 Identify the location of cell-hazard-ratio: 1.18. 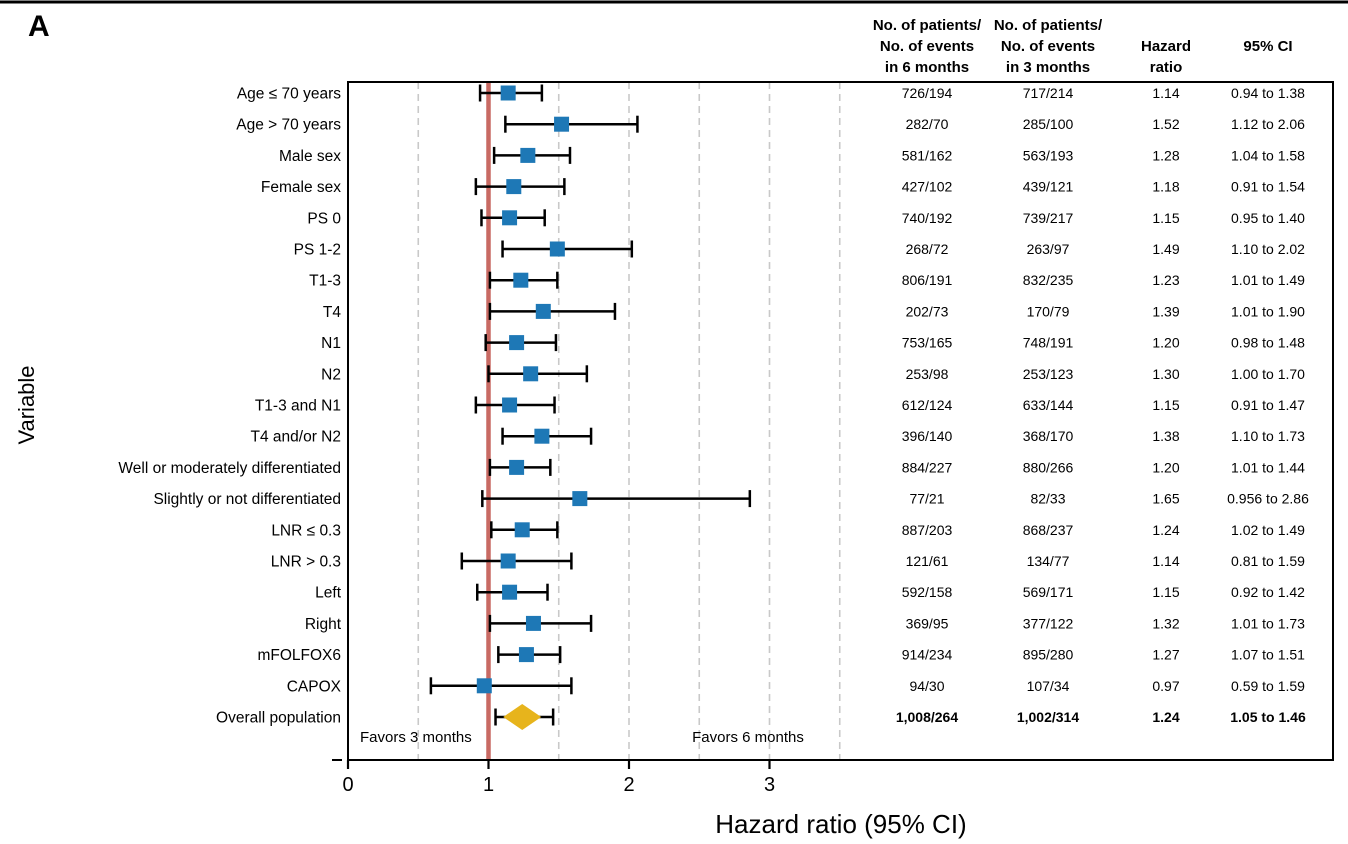
(1165, 187).